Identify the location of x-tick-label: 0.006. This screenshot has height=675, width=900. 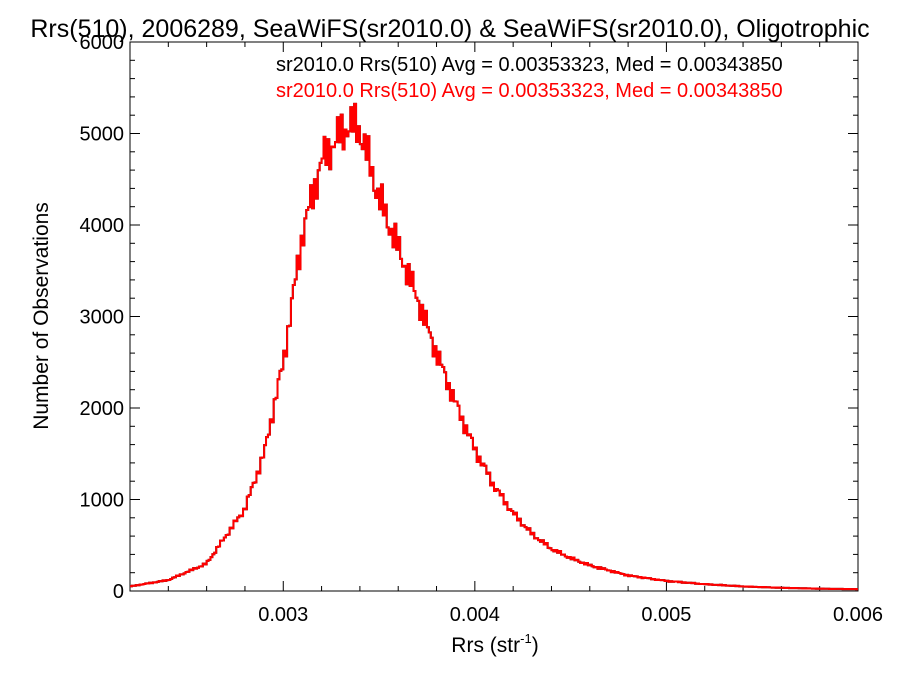
(858, 615).